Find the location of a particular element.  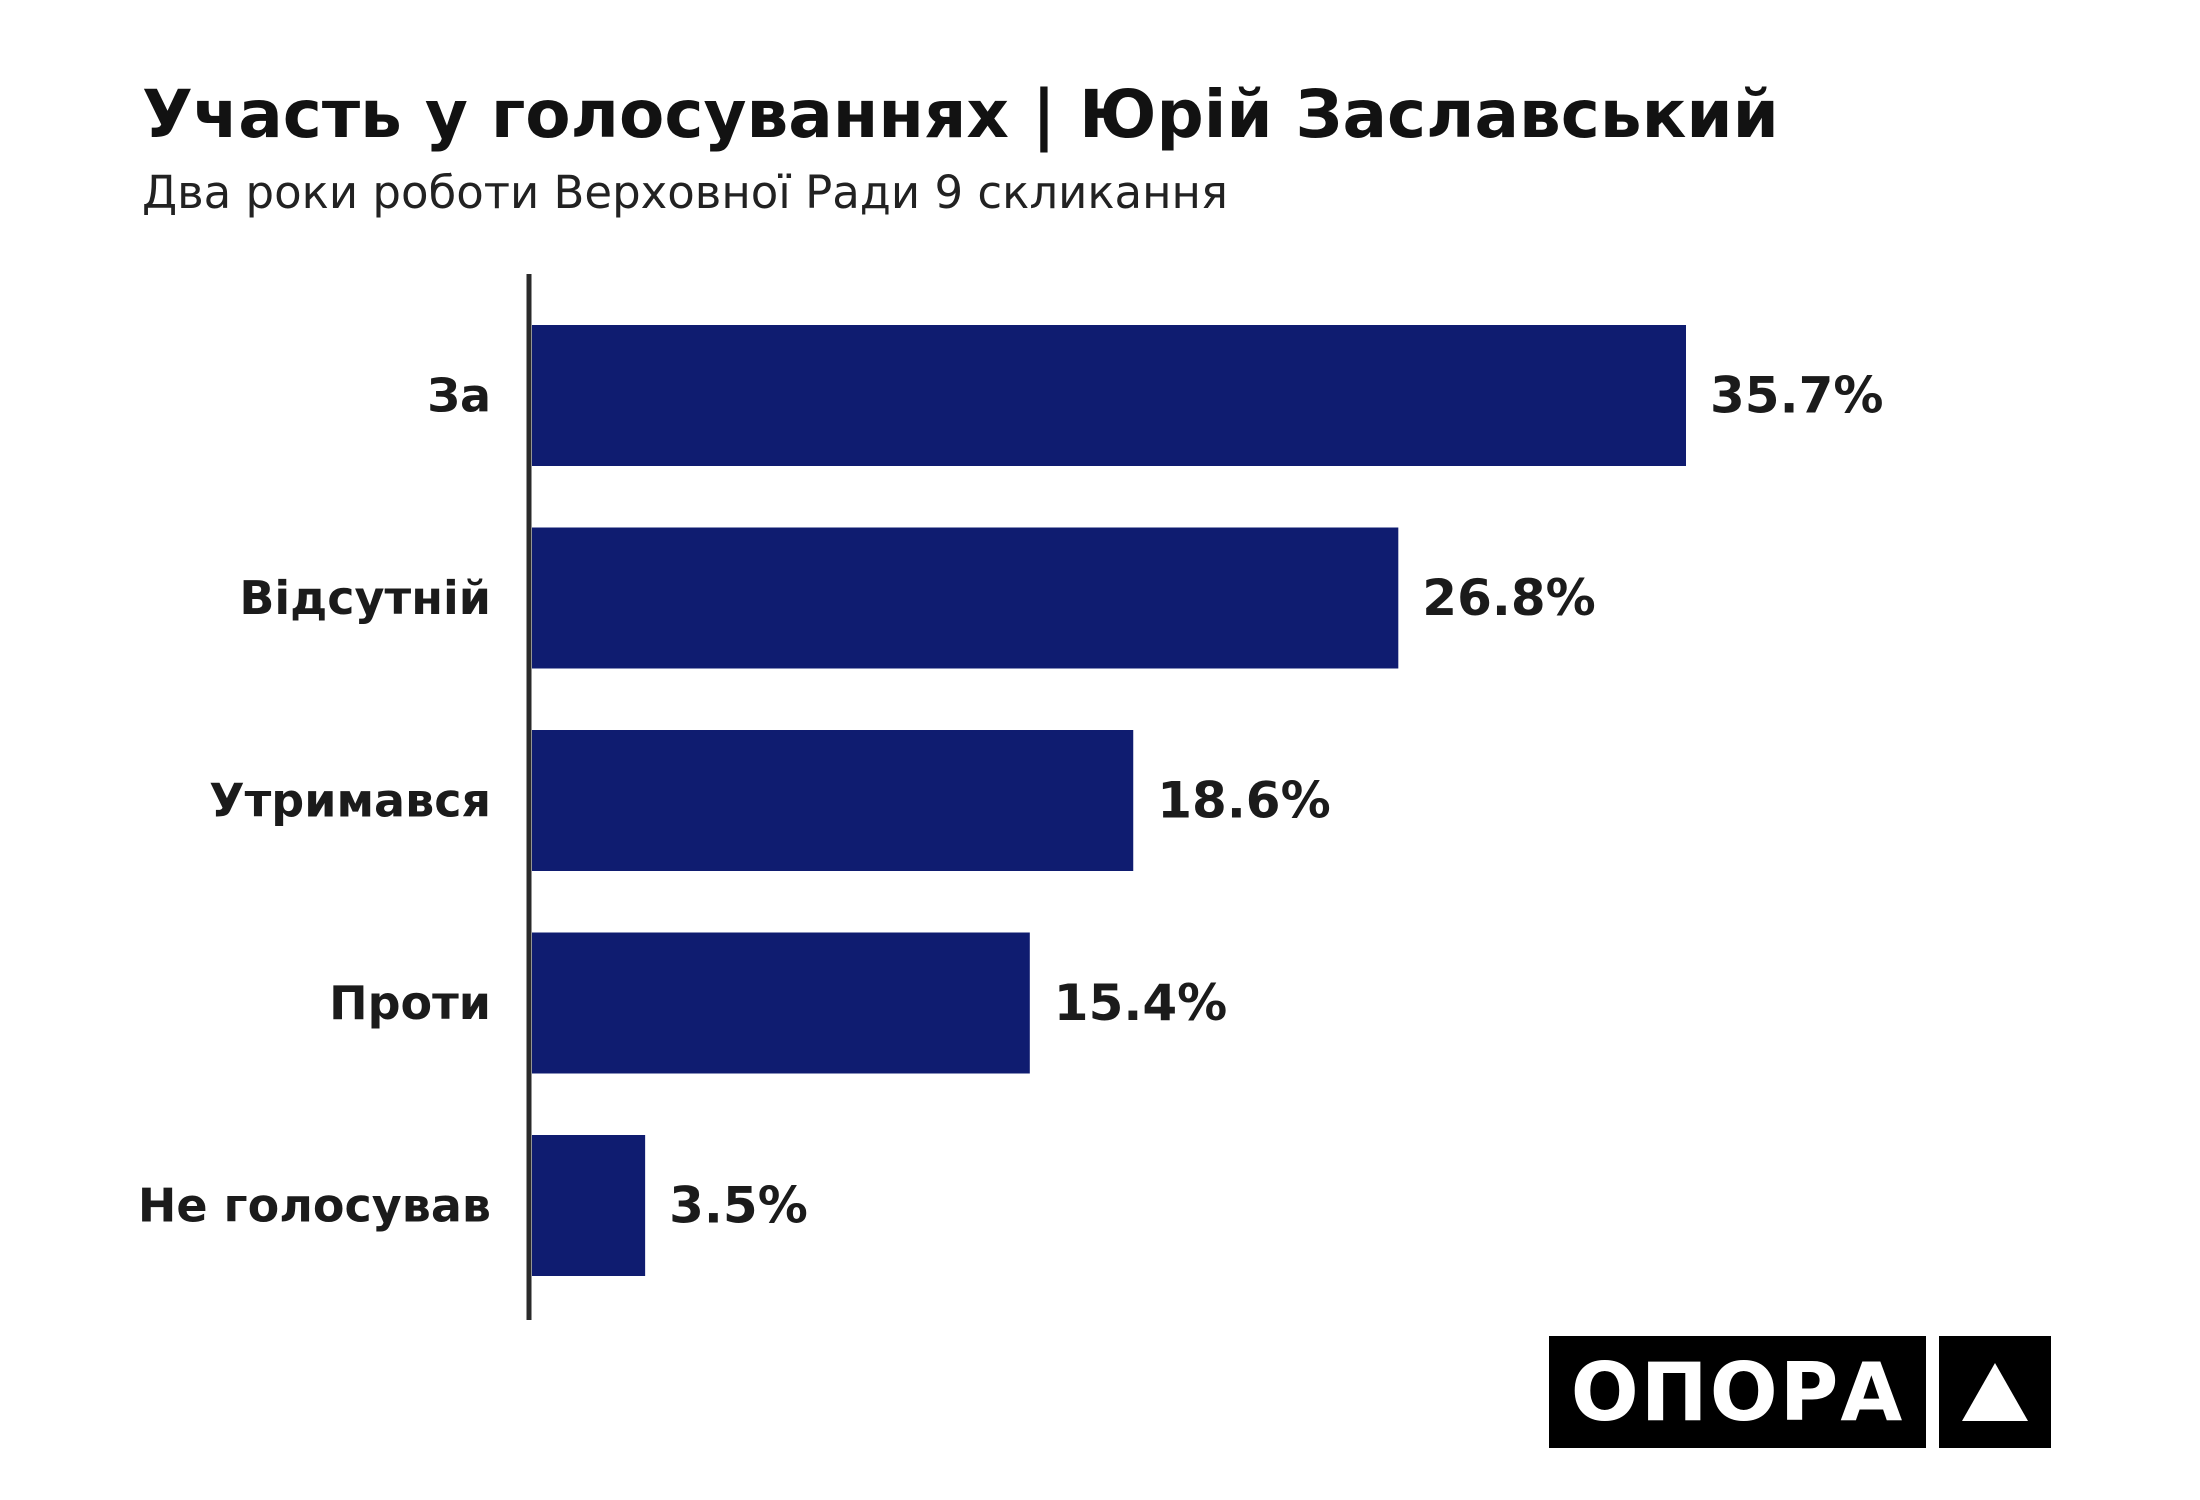

triangle-up-icon-shape is located at coordinates (1995, 1392).